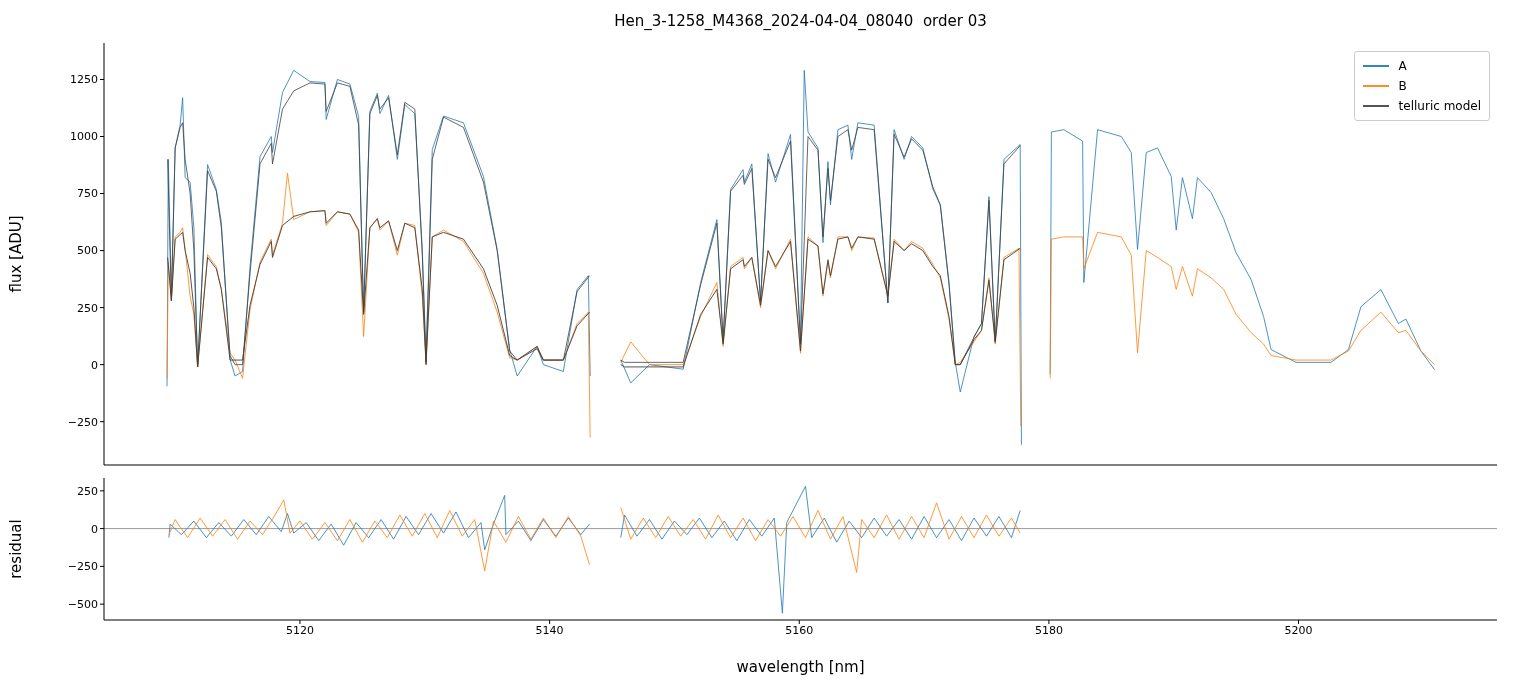 The height and width of the screenshot is (696, 1513). What do you see at coordinates (1439, 106) in the screenshot?
I see `legend-label: telluric model` at bounding box center [1439, 106].